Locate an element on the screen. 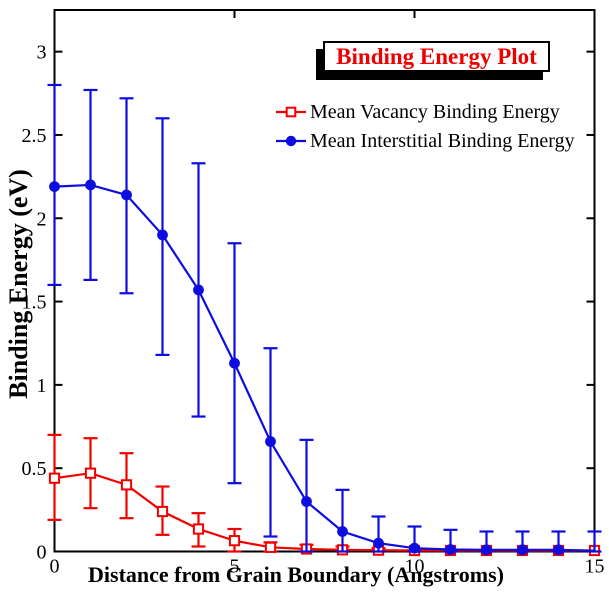  x-tick-label: 10 is located at coordinates (415, 567).